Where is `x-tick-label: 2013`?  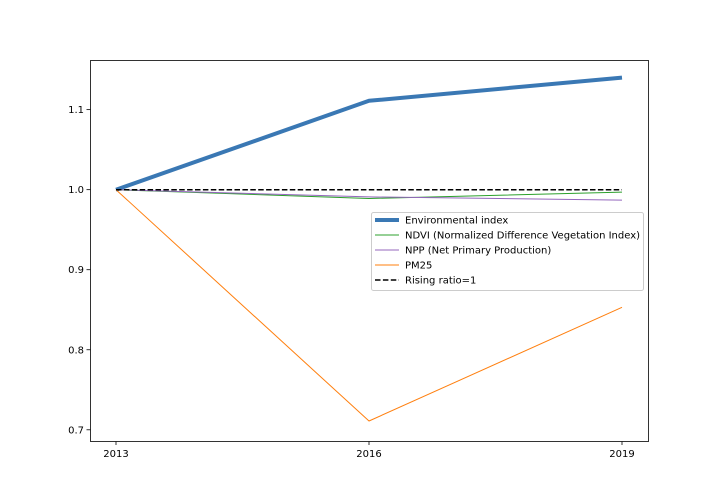 x-tick-label: 2013 is located at coordinates (115, 454).